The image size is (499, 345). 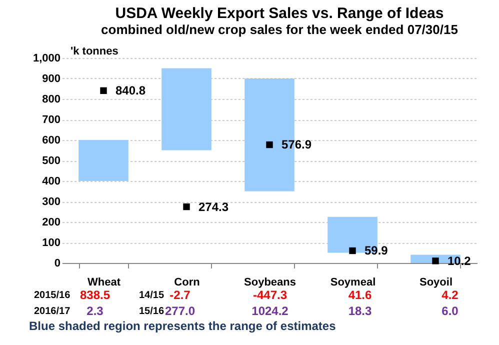 What do you see at coordinates (182, 326) in the screenshot?
I see `text: Blue shaded region represents the range of estimates` at bounding box center [182, 326].